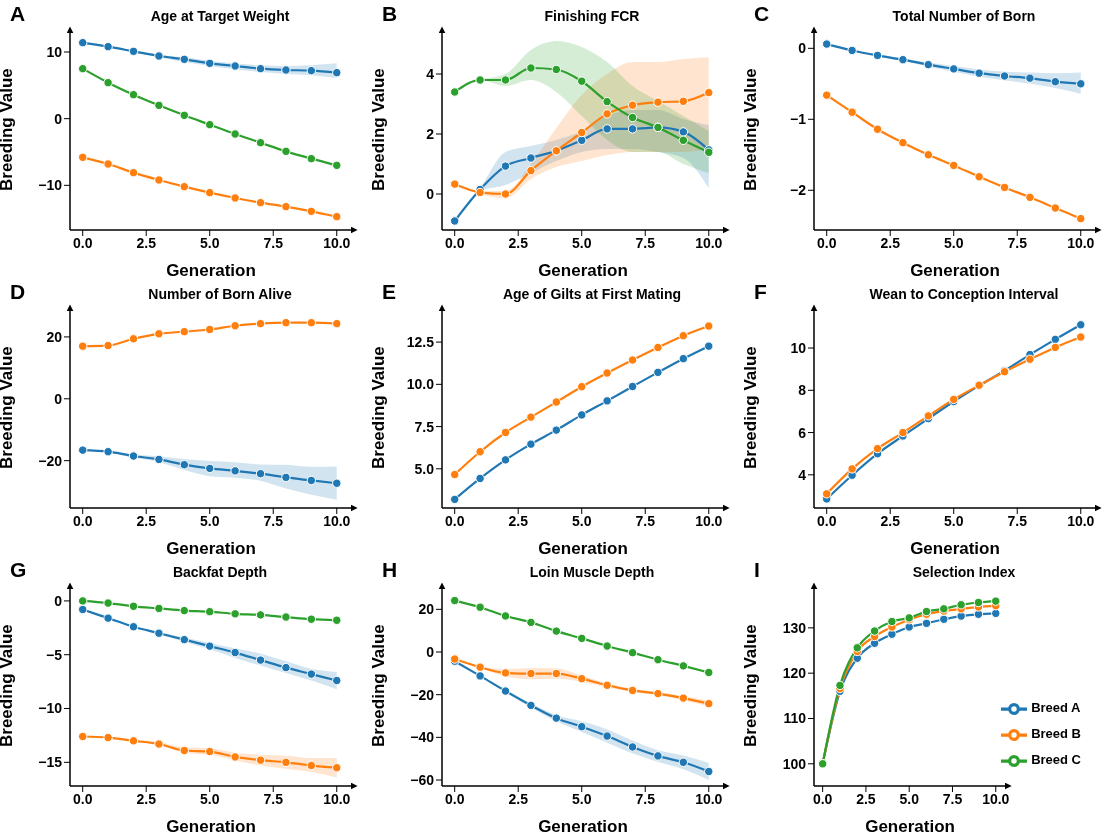 The height and width of the screenshot is (836, 1116). What do you see at coordinates (757, 570) in the screenshot?
I see `text: I` at bounding box center [757, 570].